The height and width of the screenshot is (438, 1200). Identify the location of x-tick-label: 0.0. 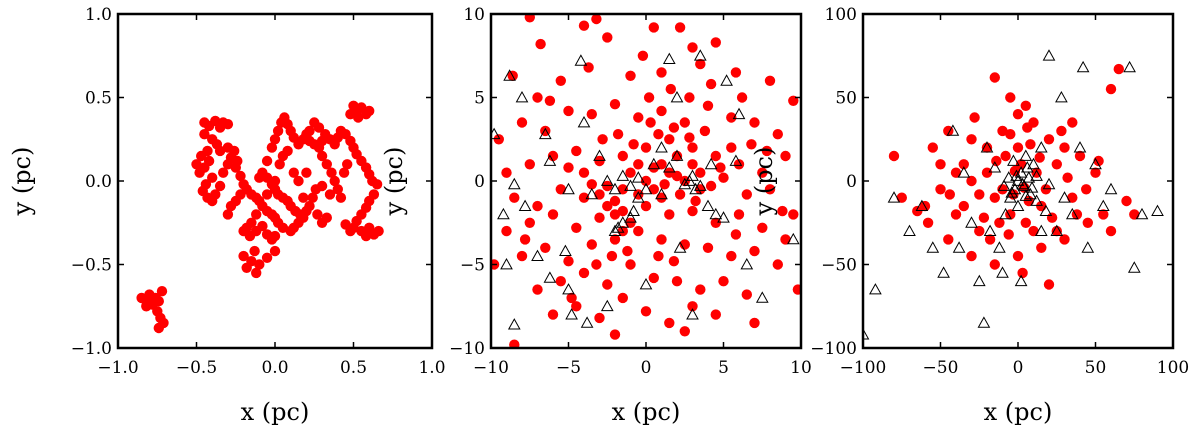
(274, 368).